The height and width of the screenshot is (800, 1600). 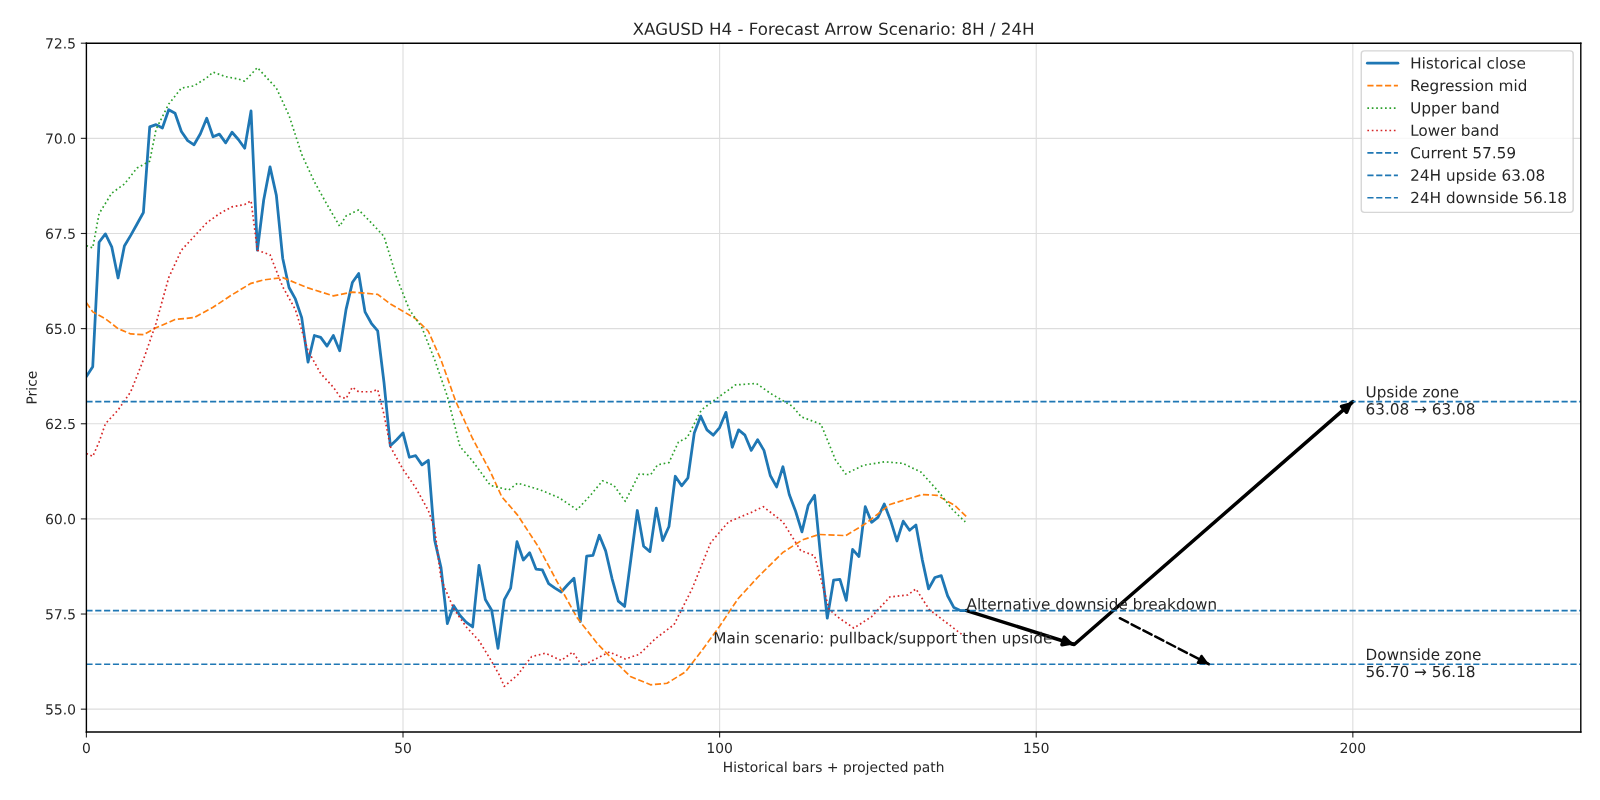 What do you see at coordinates (61, 329) in the screenshot?
I see `y-tick-label: 65.0` at bounding box center [61, 329].